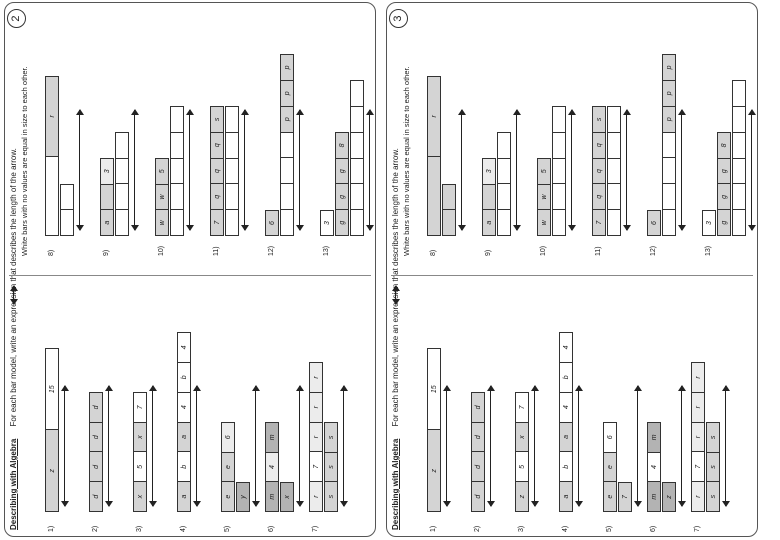 The image size is (780, 540). What do you see at coordinates (598, 251) in the screenshot?
I see `question-number: 11)` at bounding box center [598, 251].